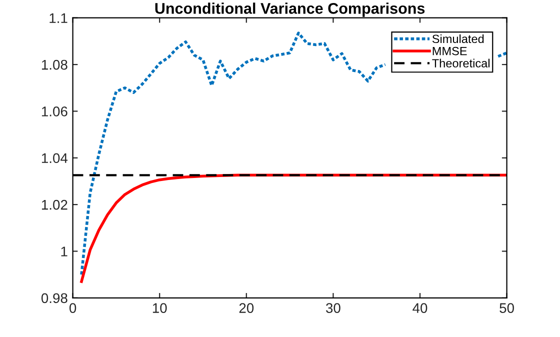 This screenshot has width=560, height=337. What do you see at coordinates (246, 308) in the screenshot?
I see `x-tick-label: 20` at bounding box center [246, 308].